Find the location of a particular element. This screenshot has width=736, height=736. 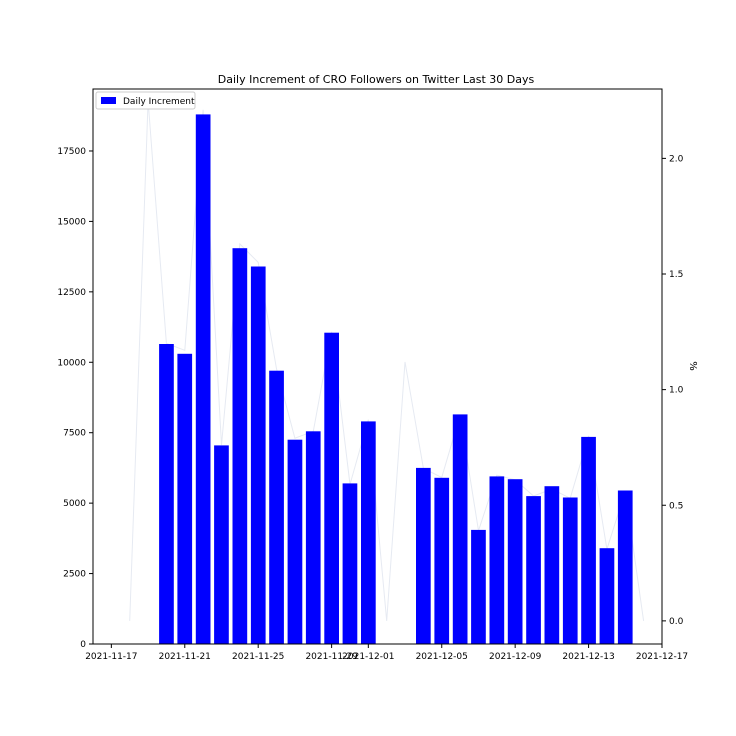

y-axis-left: 0 2500 5000 7500 10000 12500 15000 17500 is located at coordinates (75, 398).